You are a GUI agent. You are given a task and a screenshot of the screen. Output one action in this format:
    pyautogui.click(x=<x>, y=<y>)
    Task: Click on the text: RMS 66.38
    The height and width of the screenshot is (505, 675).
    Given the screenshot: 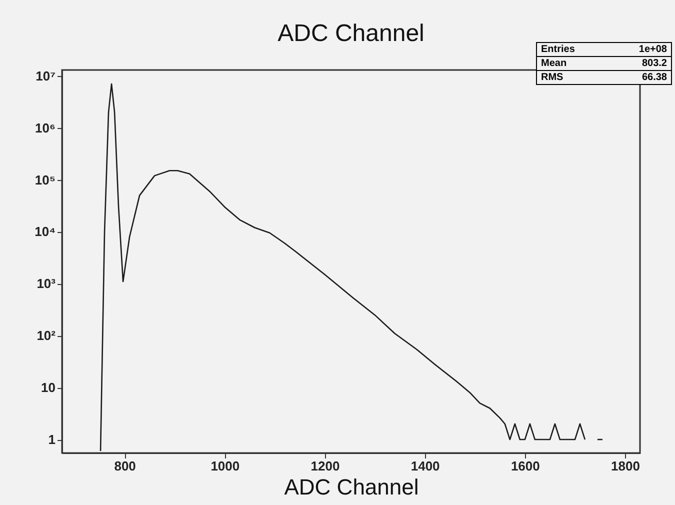 What is the action you would take?
    pyautogui.click(x=604, y=77)
    